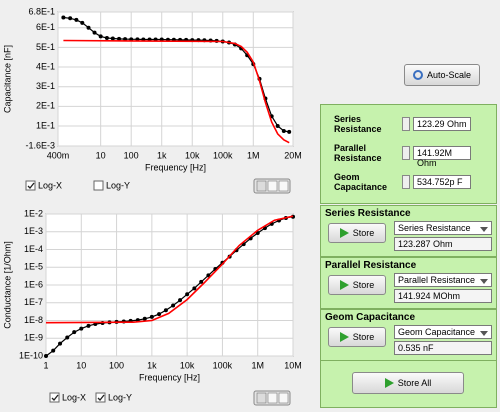 This screenshot has height=412, width=500. Describe the element at coordinates (58, 155) in the screenshot. I see `x-tick-label: 400m` at that location.